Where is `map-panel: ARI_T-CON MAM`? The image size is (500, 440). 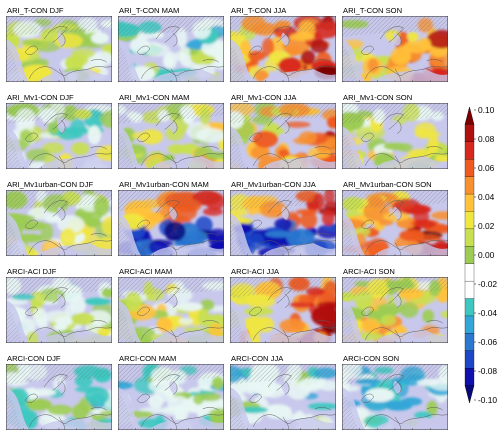
map-panel: ARI_T-CON MAM is located at coordinates (171, 44).